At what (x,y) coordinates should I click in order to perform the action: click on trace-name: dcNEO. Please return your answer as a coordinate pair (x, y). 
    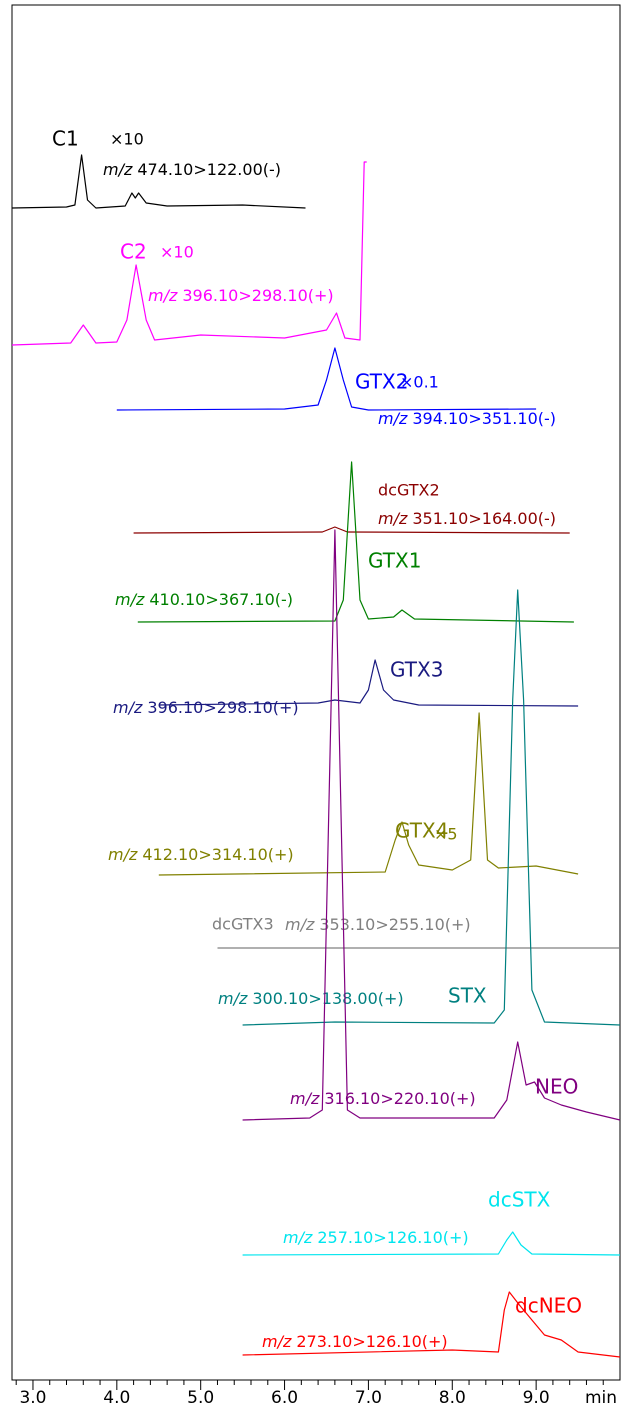
    Looking at the image, I should click on (548, 1306).